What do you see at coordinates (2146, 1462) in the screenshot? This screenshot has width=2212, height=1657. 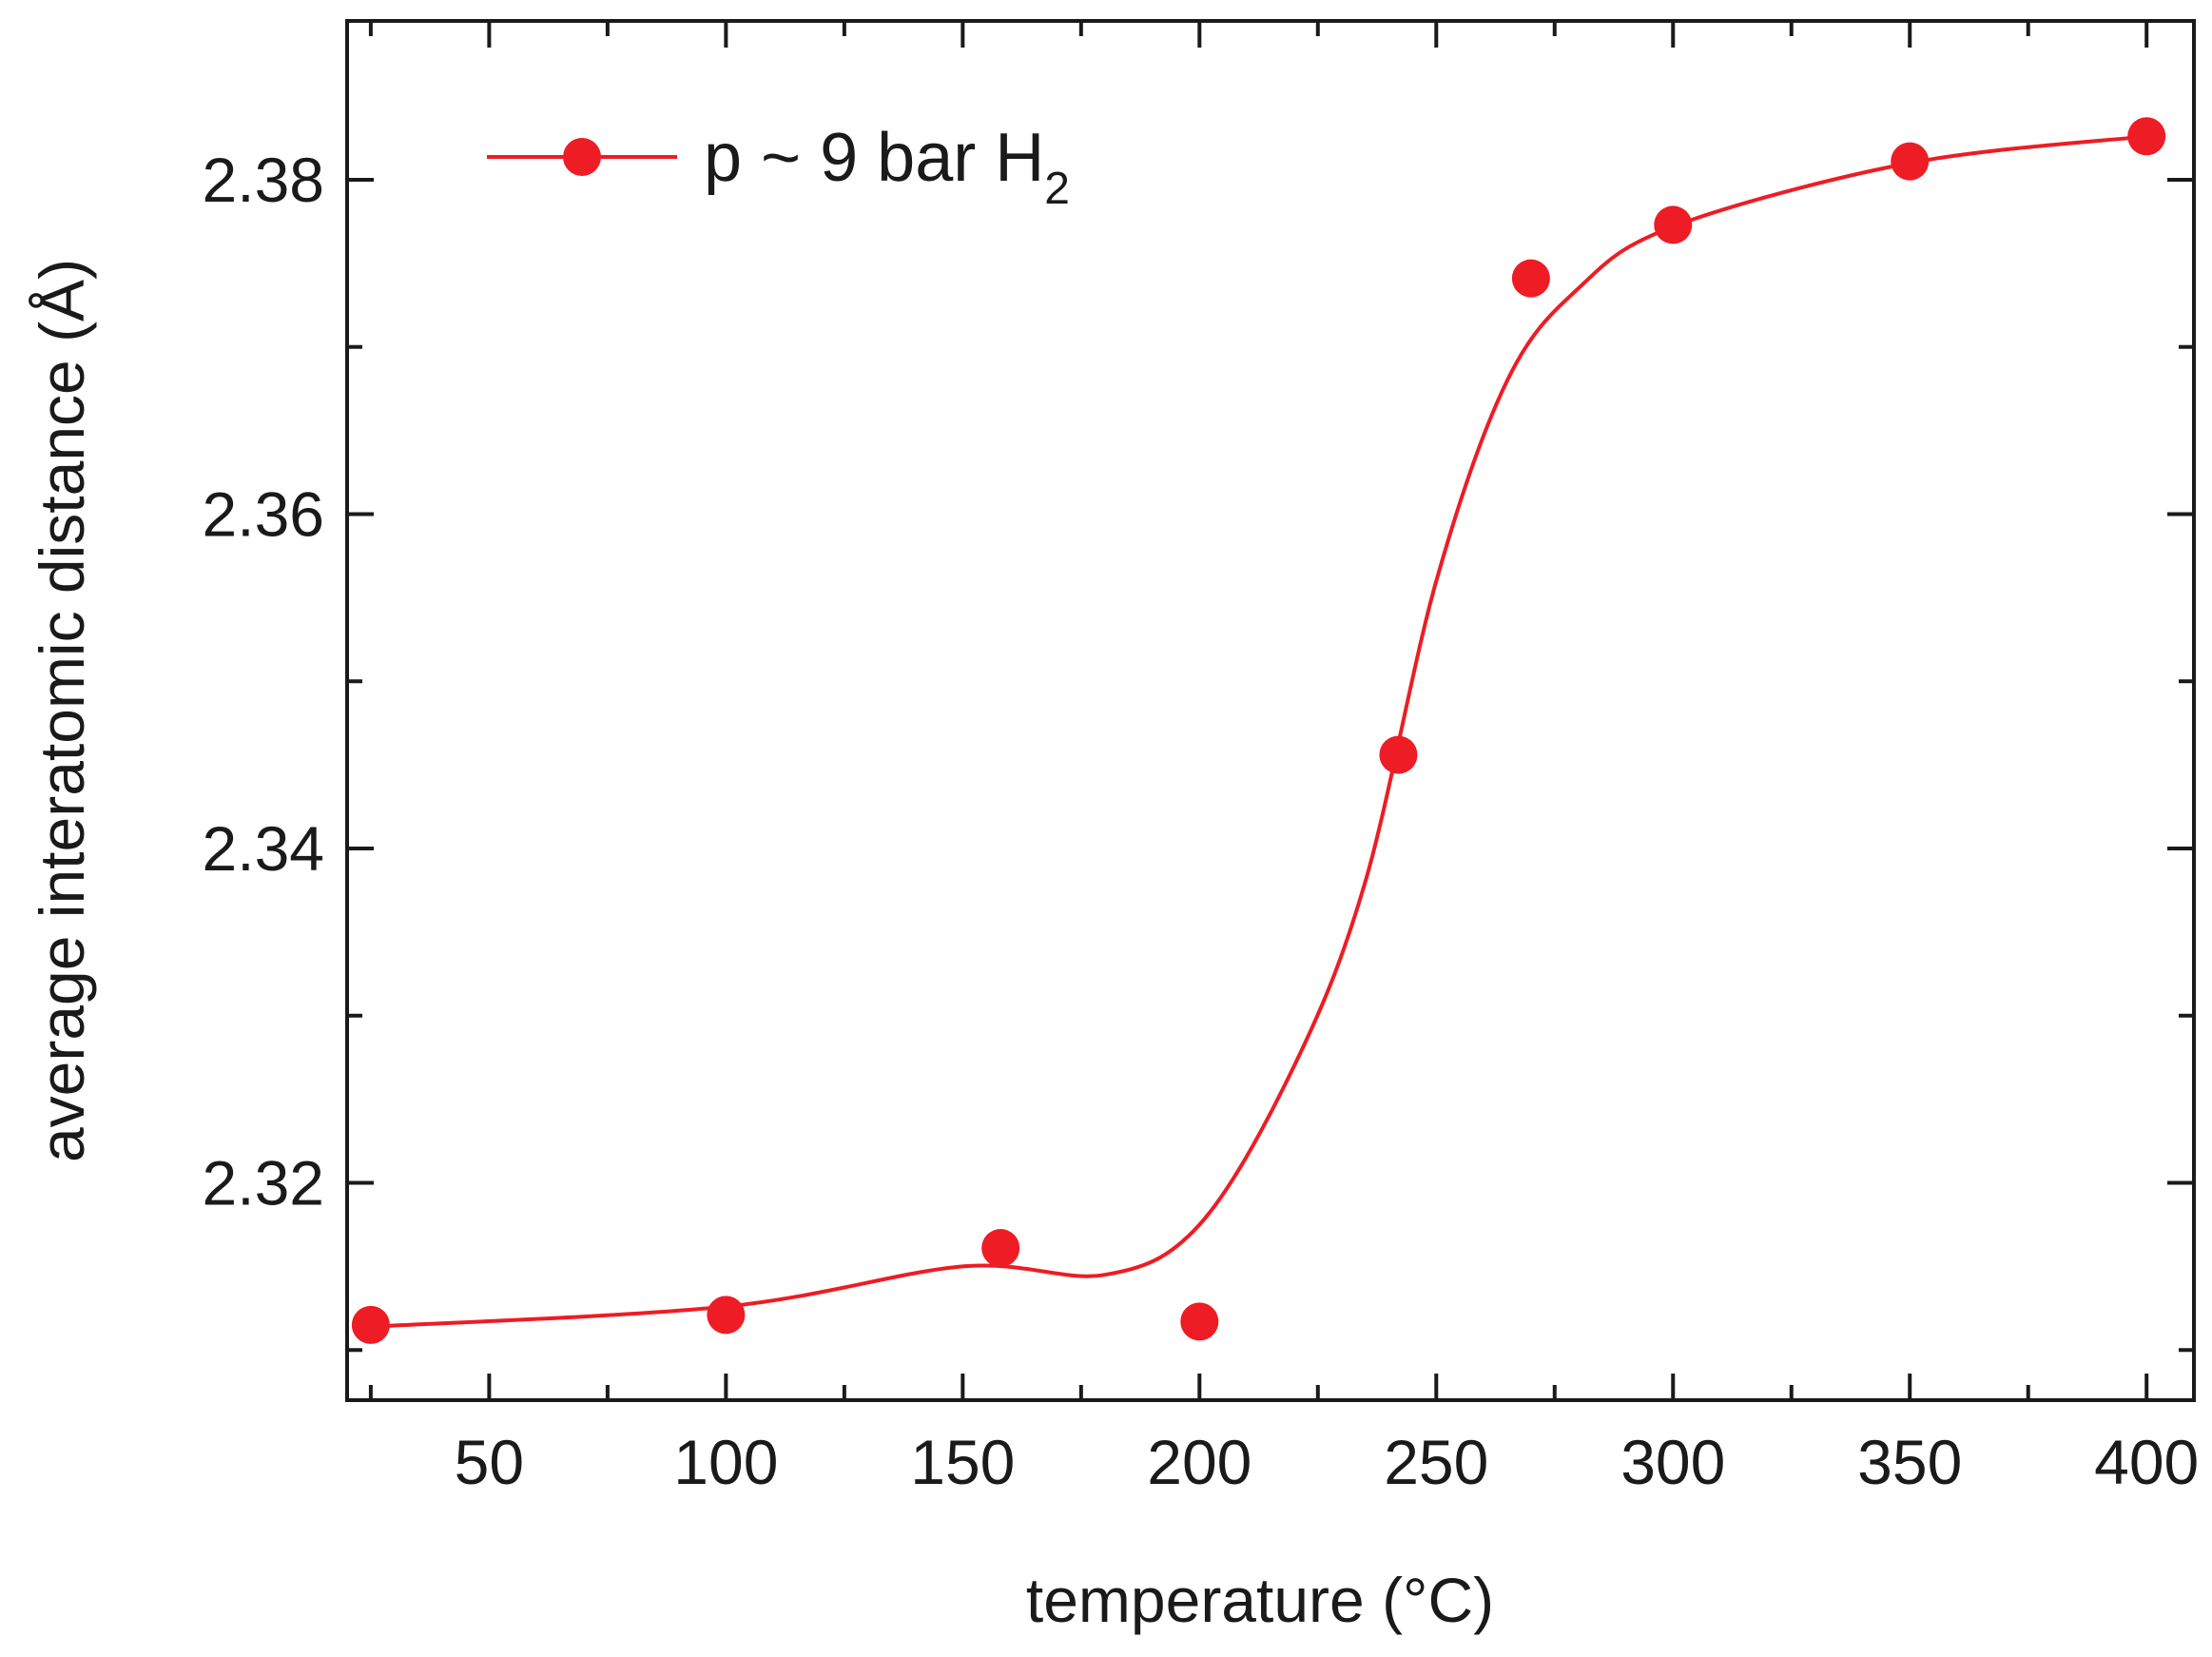 I see `x-tick-label: 400` at bounding box center [2146, 1462].